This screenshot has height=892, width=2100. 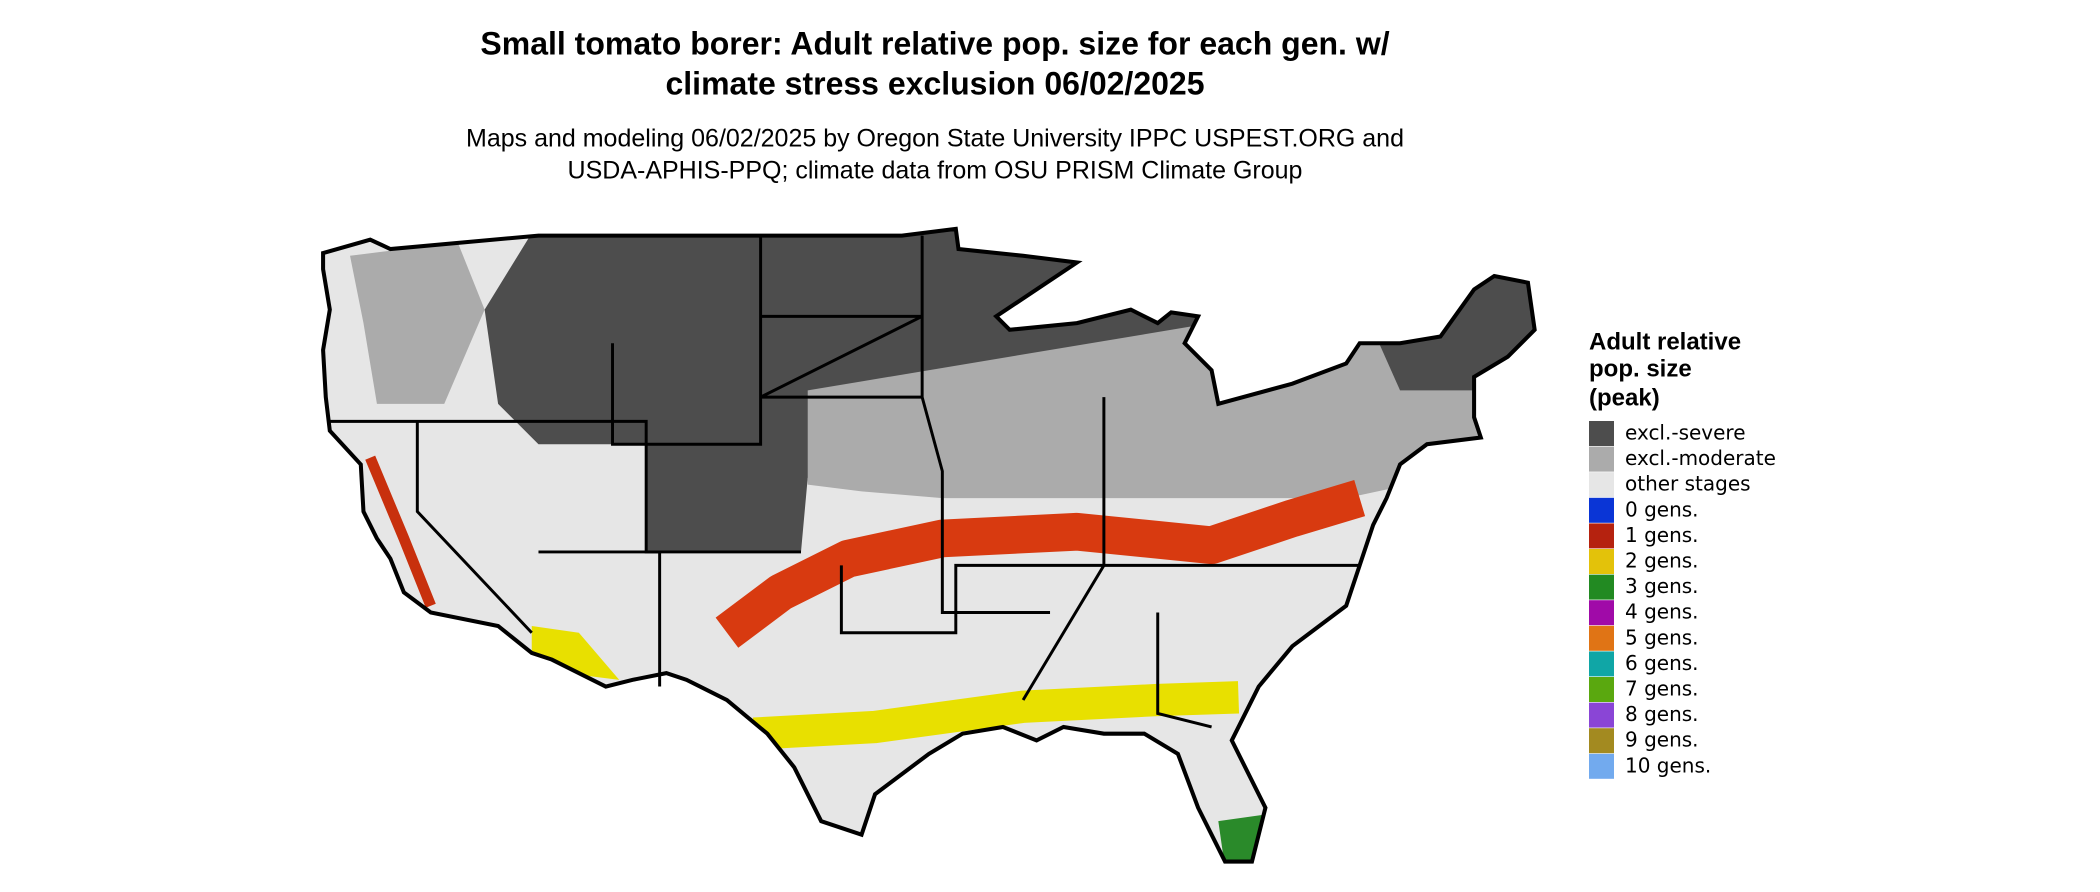 What do you see at coordinates (1662, 740) in the screenshot?
I see `legend-label: 9 gens.` at bounding box center [1662, 740].